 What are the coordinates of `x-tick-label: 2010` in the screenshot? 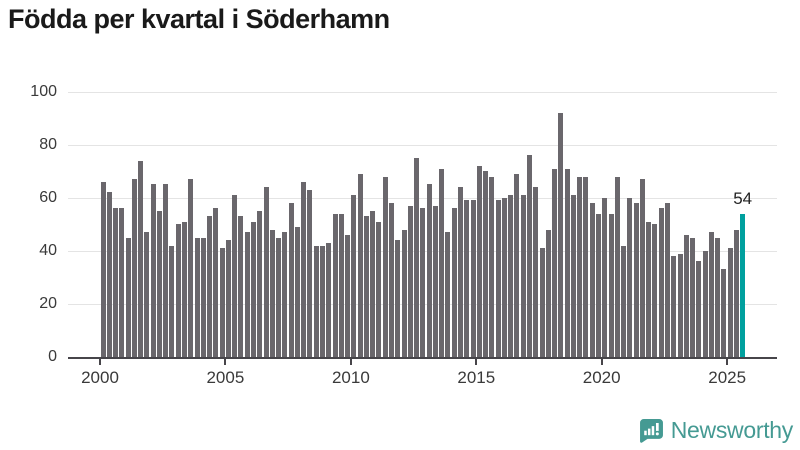 It's located at (350, 377).